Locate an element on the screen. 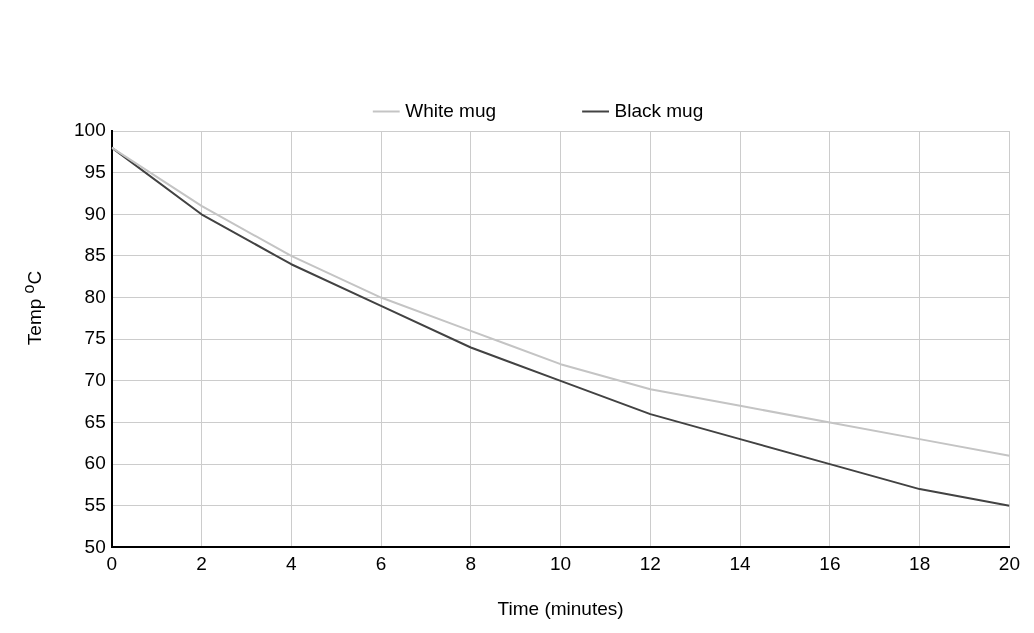 The height and width of the screenshot is (633, 1034). x-tick-label: 8 is located at coordinates (471, 564).